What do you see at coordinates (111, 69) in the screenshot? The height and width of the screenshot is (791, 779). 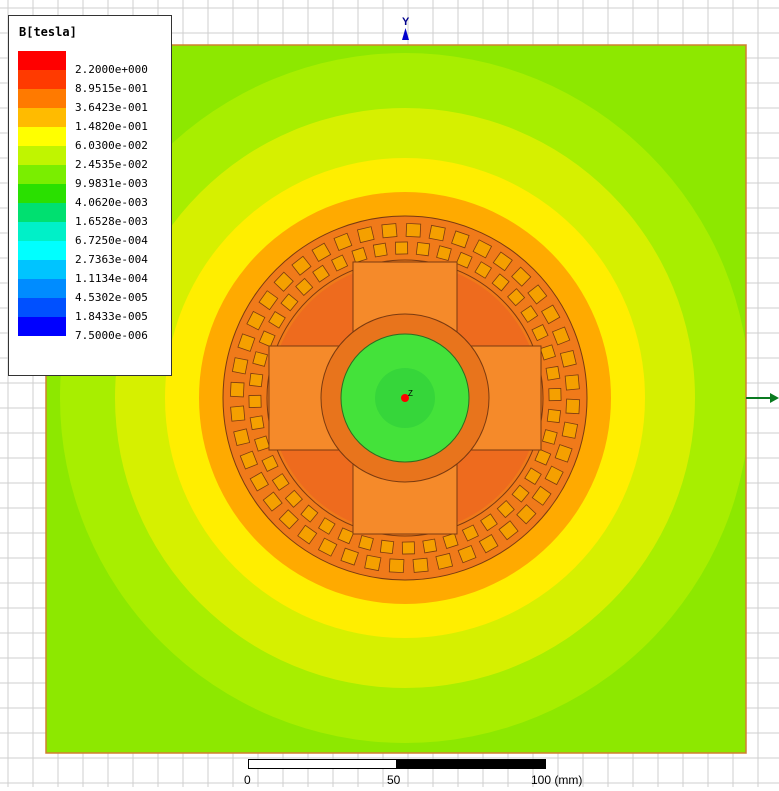 I see `legend-value: 2.2000e+000` at bounding box center [111, 69].